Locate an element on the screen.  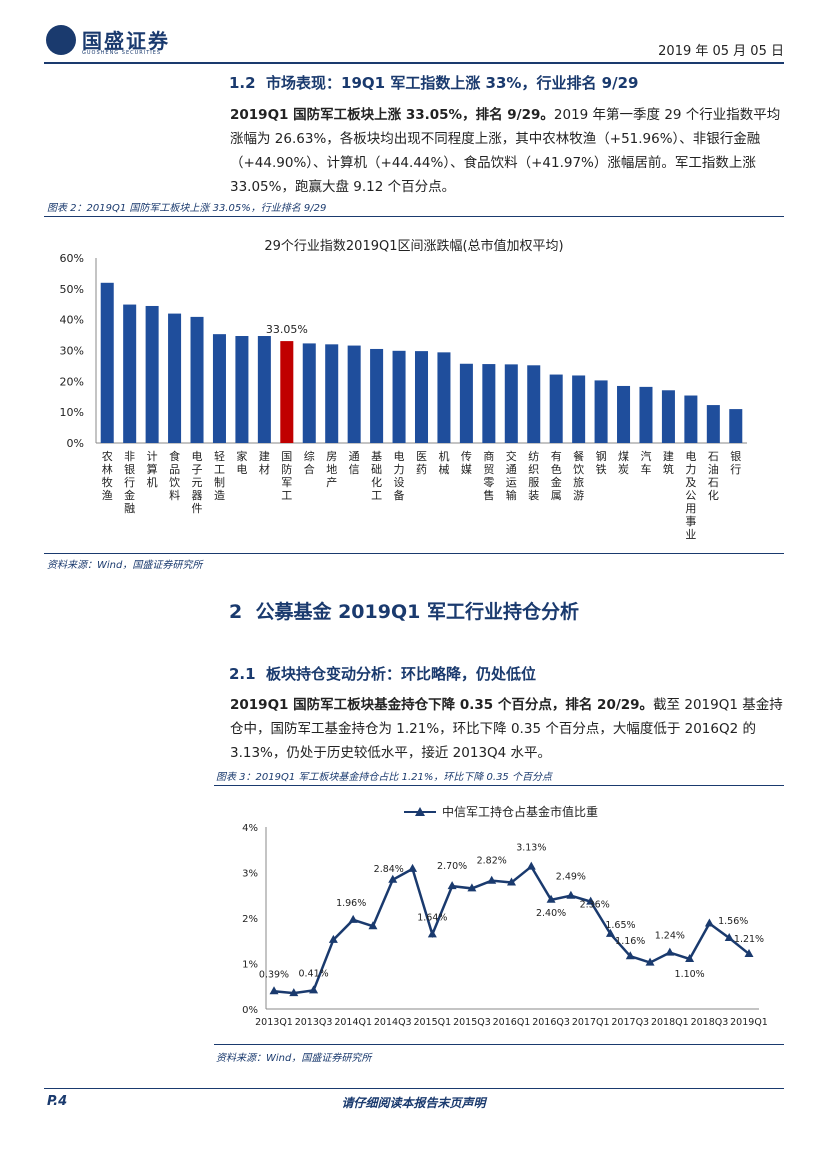
report-date: 2019 年 05 月 05 日 is located at coordinates (721, 51).